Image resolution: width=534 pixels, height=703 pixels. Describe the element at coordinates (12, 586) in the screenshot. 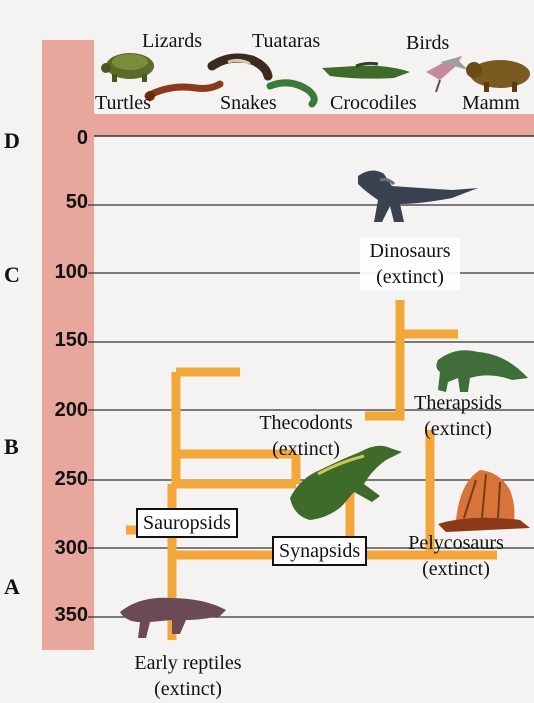

I see `era-label-a: A` at that location.